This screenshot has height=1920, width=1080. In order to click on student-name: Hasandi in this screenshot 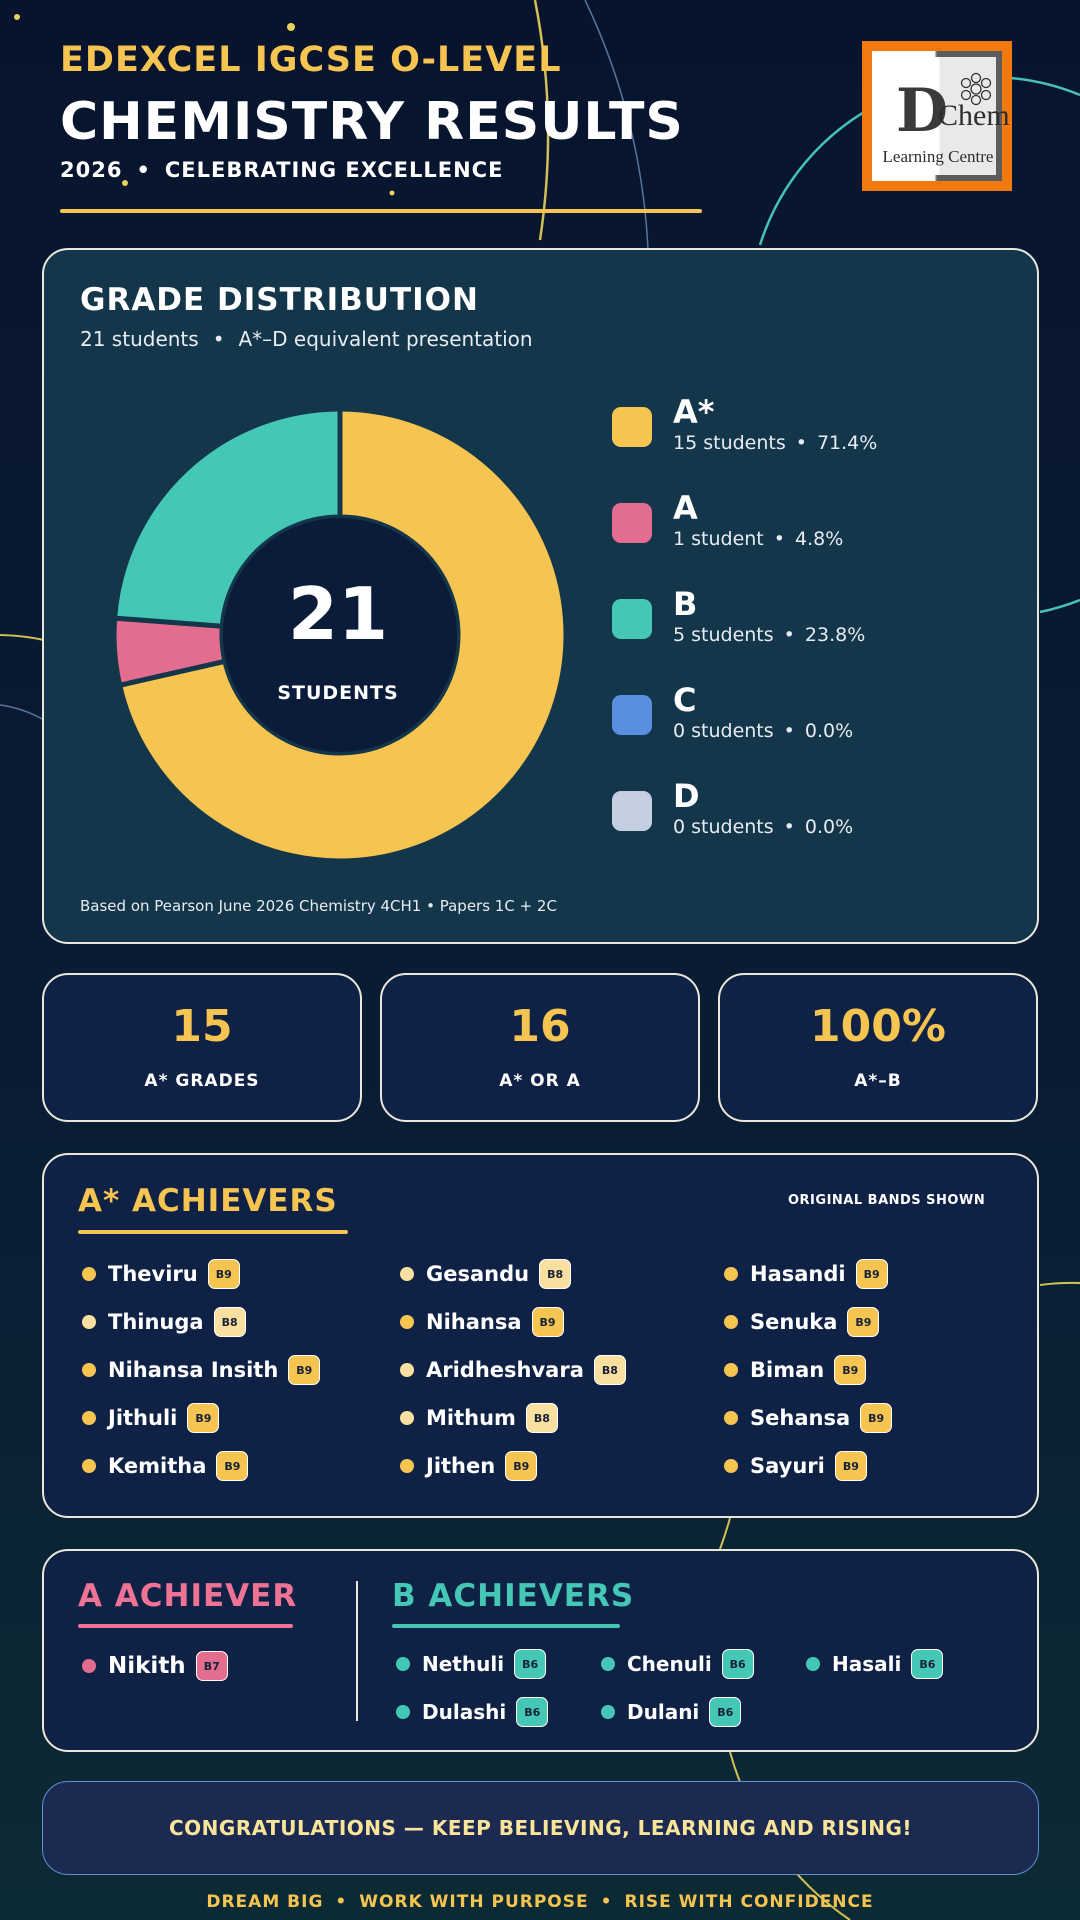, I will do `click(798, 1274)`.